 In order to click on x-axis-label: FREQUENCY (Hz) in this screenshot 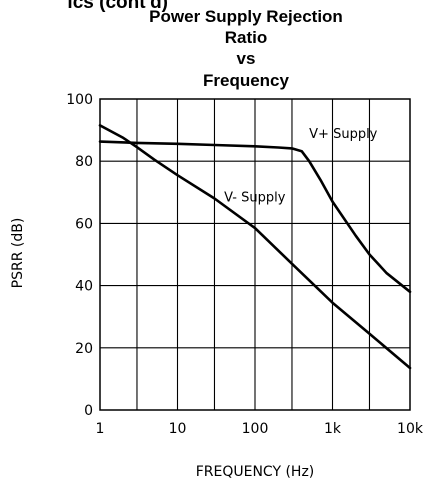, I will do `click(255, 472)`.